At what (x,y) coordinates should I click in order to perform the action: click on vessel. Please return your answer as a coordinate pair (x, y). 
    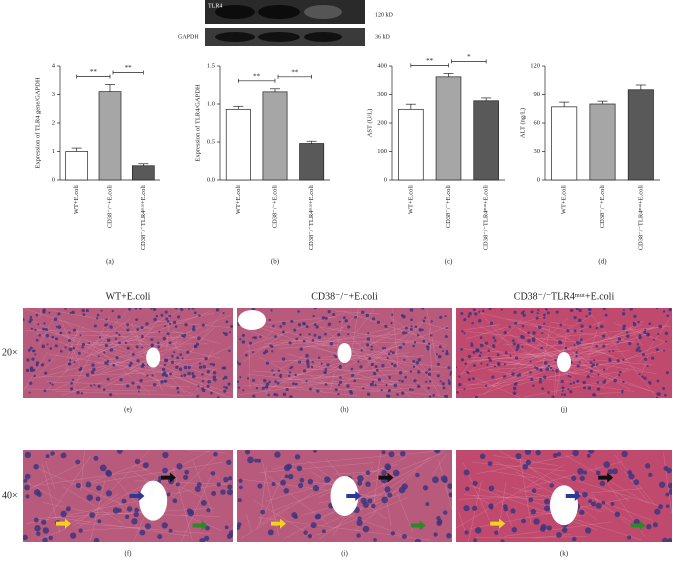
    Looking at the image, I should click on (153, 500).